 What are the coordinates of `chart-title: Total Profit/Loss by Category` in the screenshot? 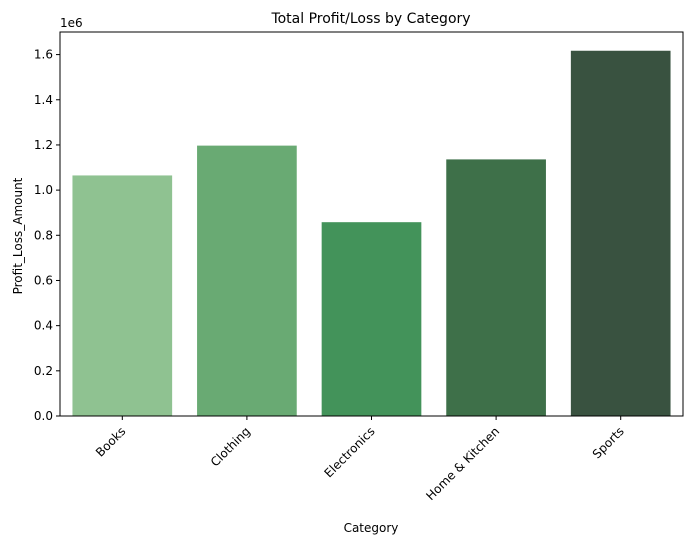 It's located at (370, 19).